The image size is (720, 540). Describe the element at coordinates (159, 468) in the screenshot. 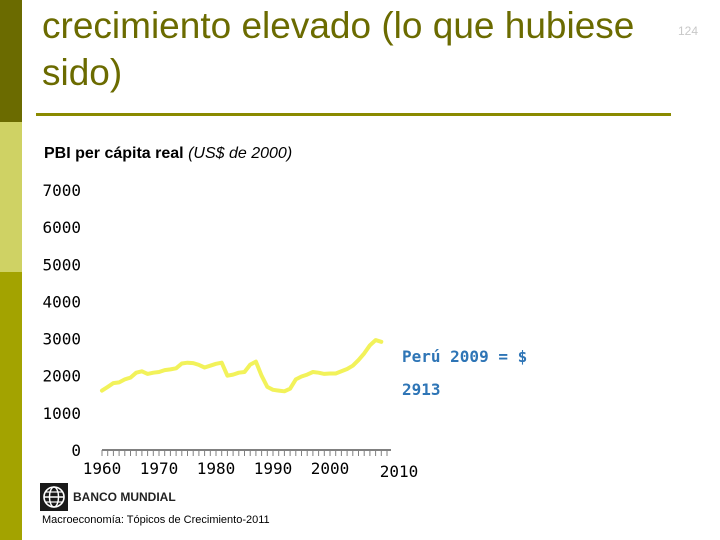

I see `x-tick-label: 1970` at that location.